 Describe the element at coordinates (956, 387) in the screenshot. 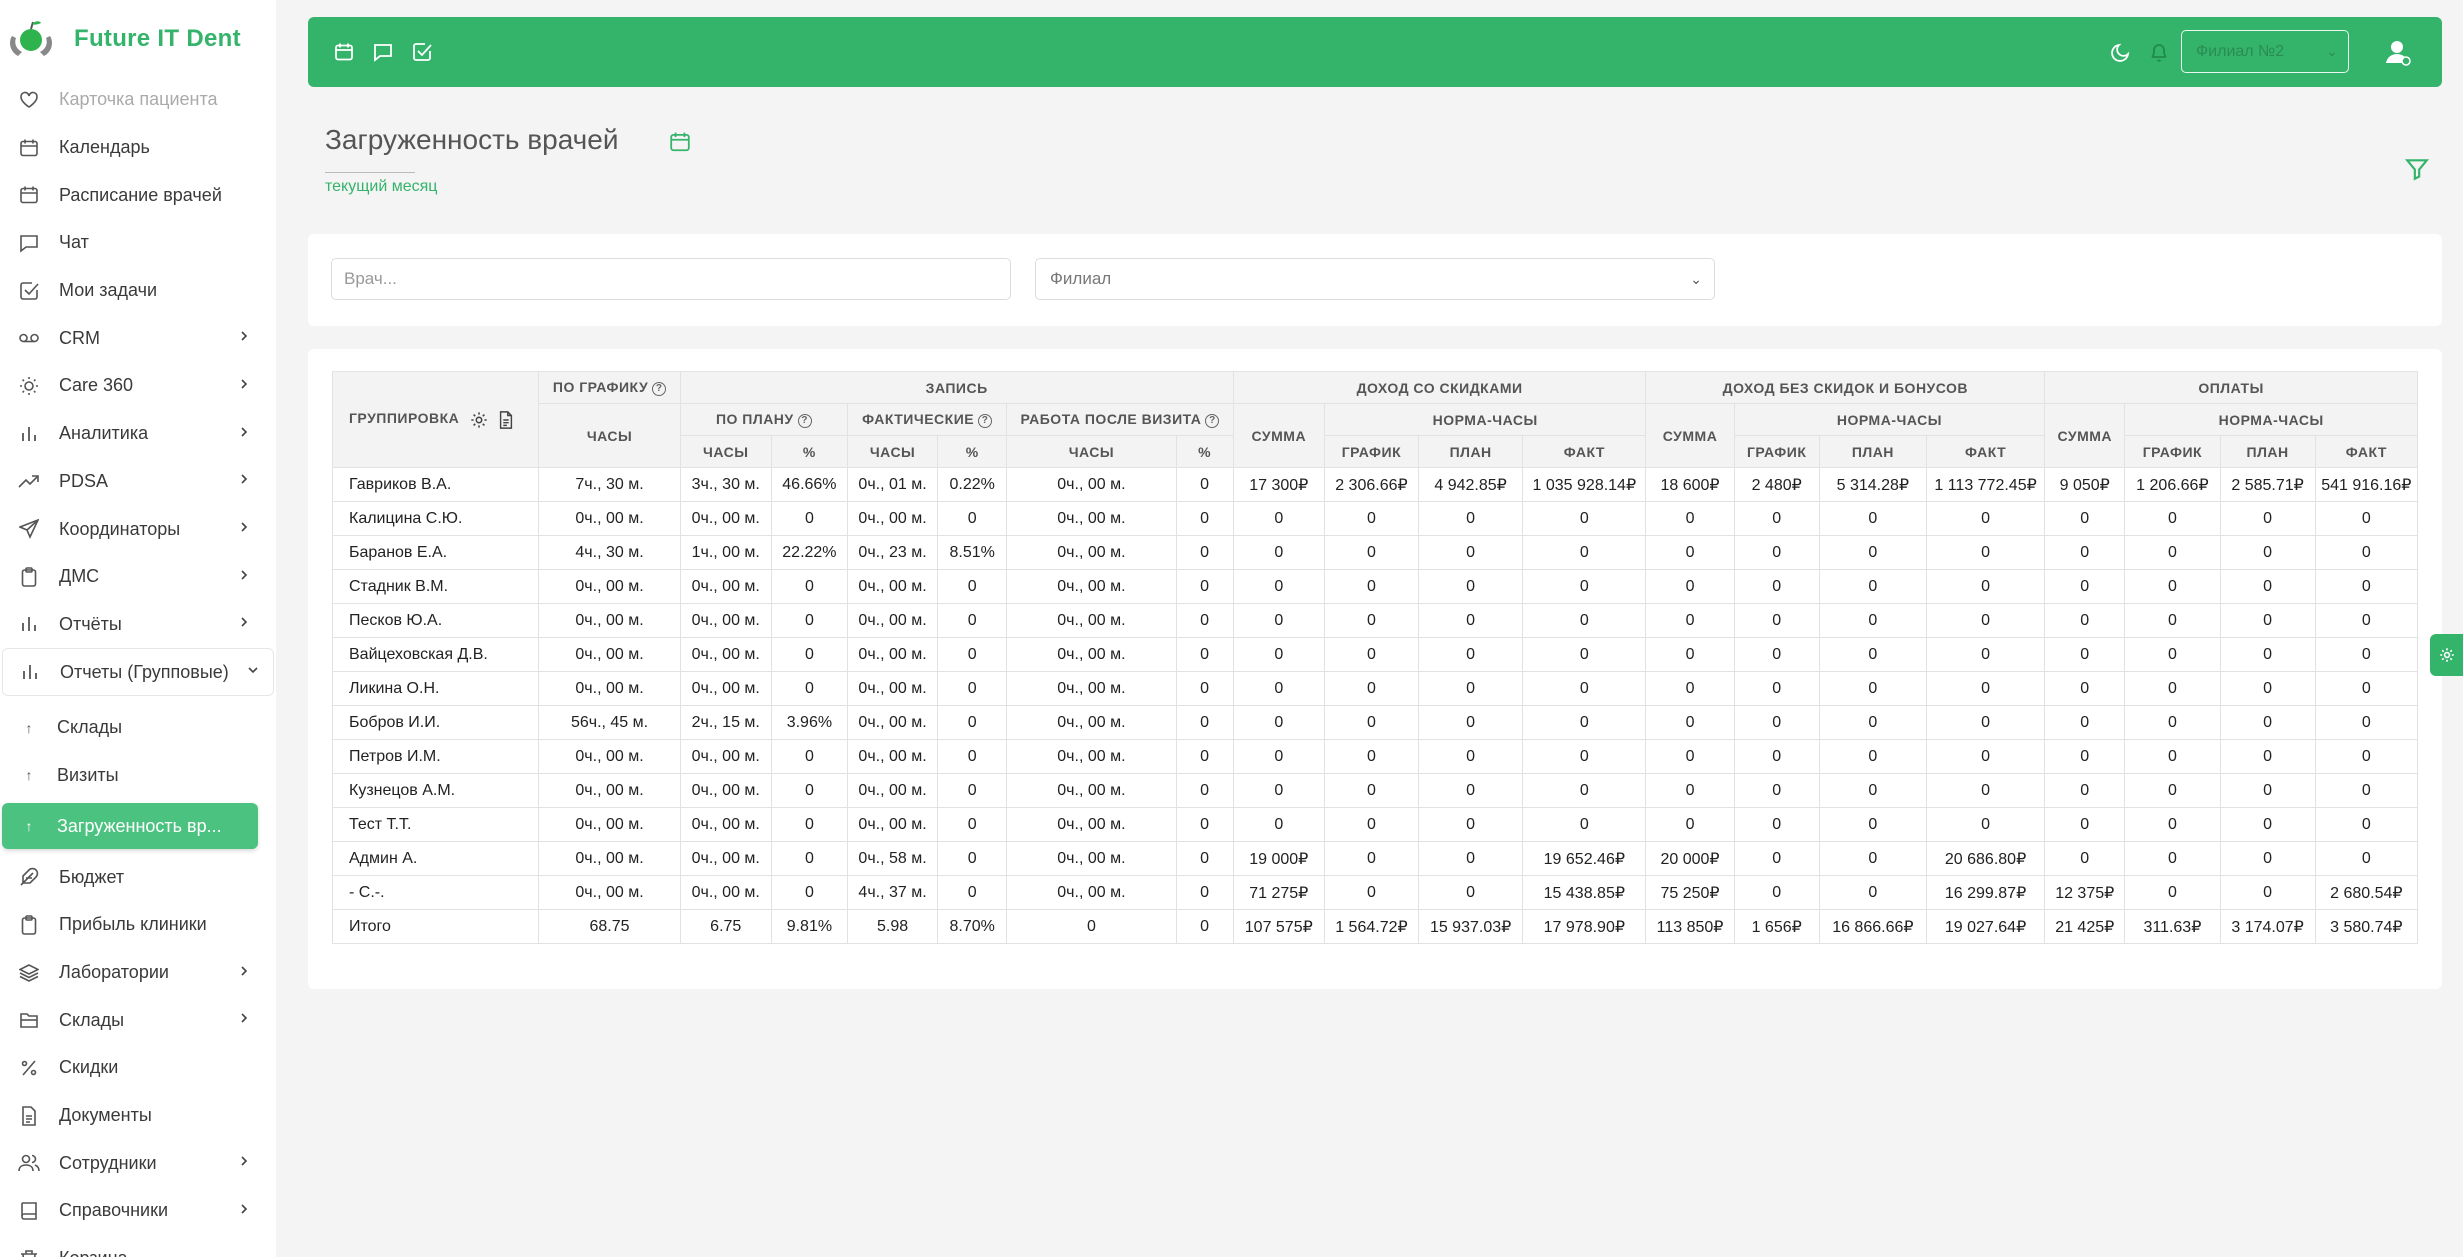

I see `appointment-header: ЗАПИСЬ` at that location.